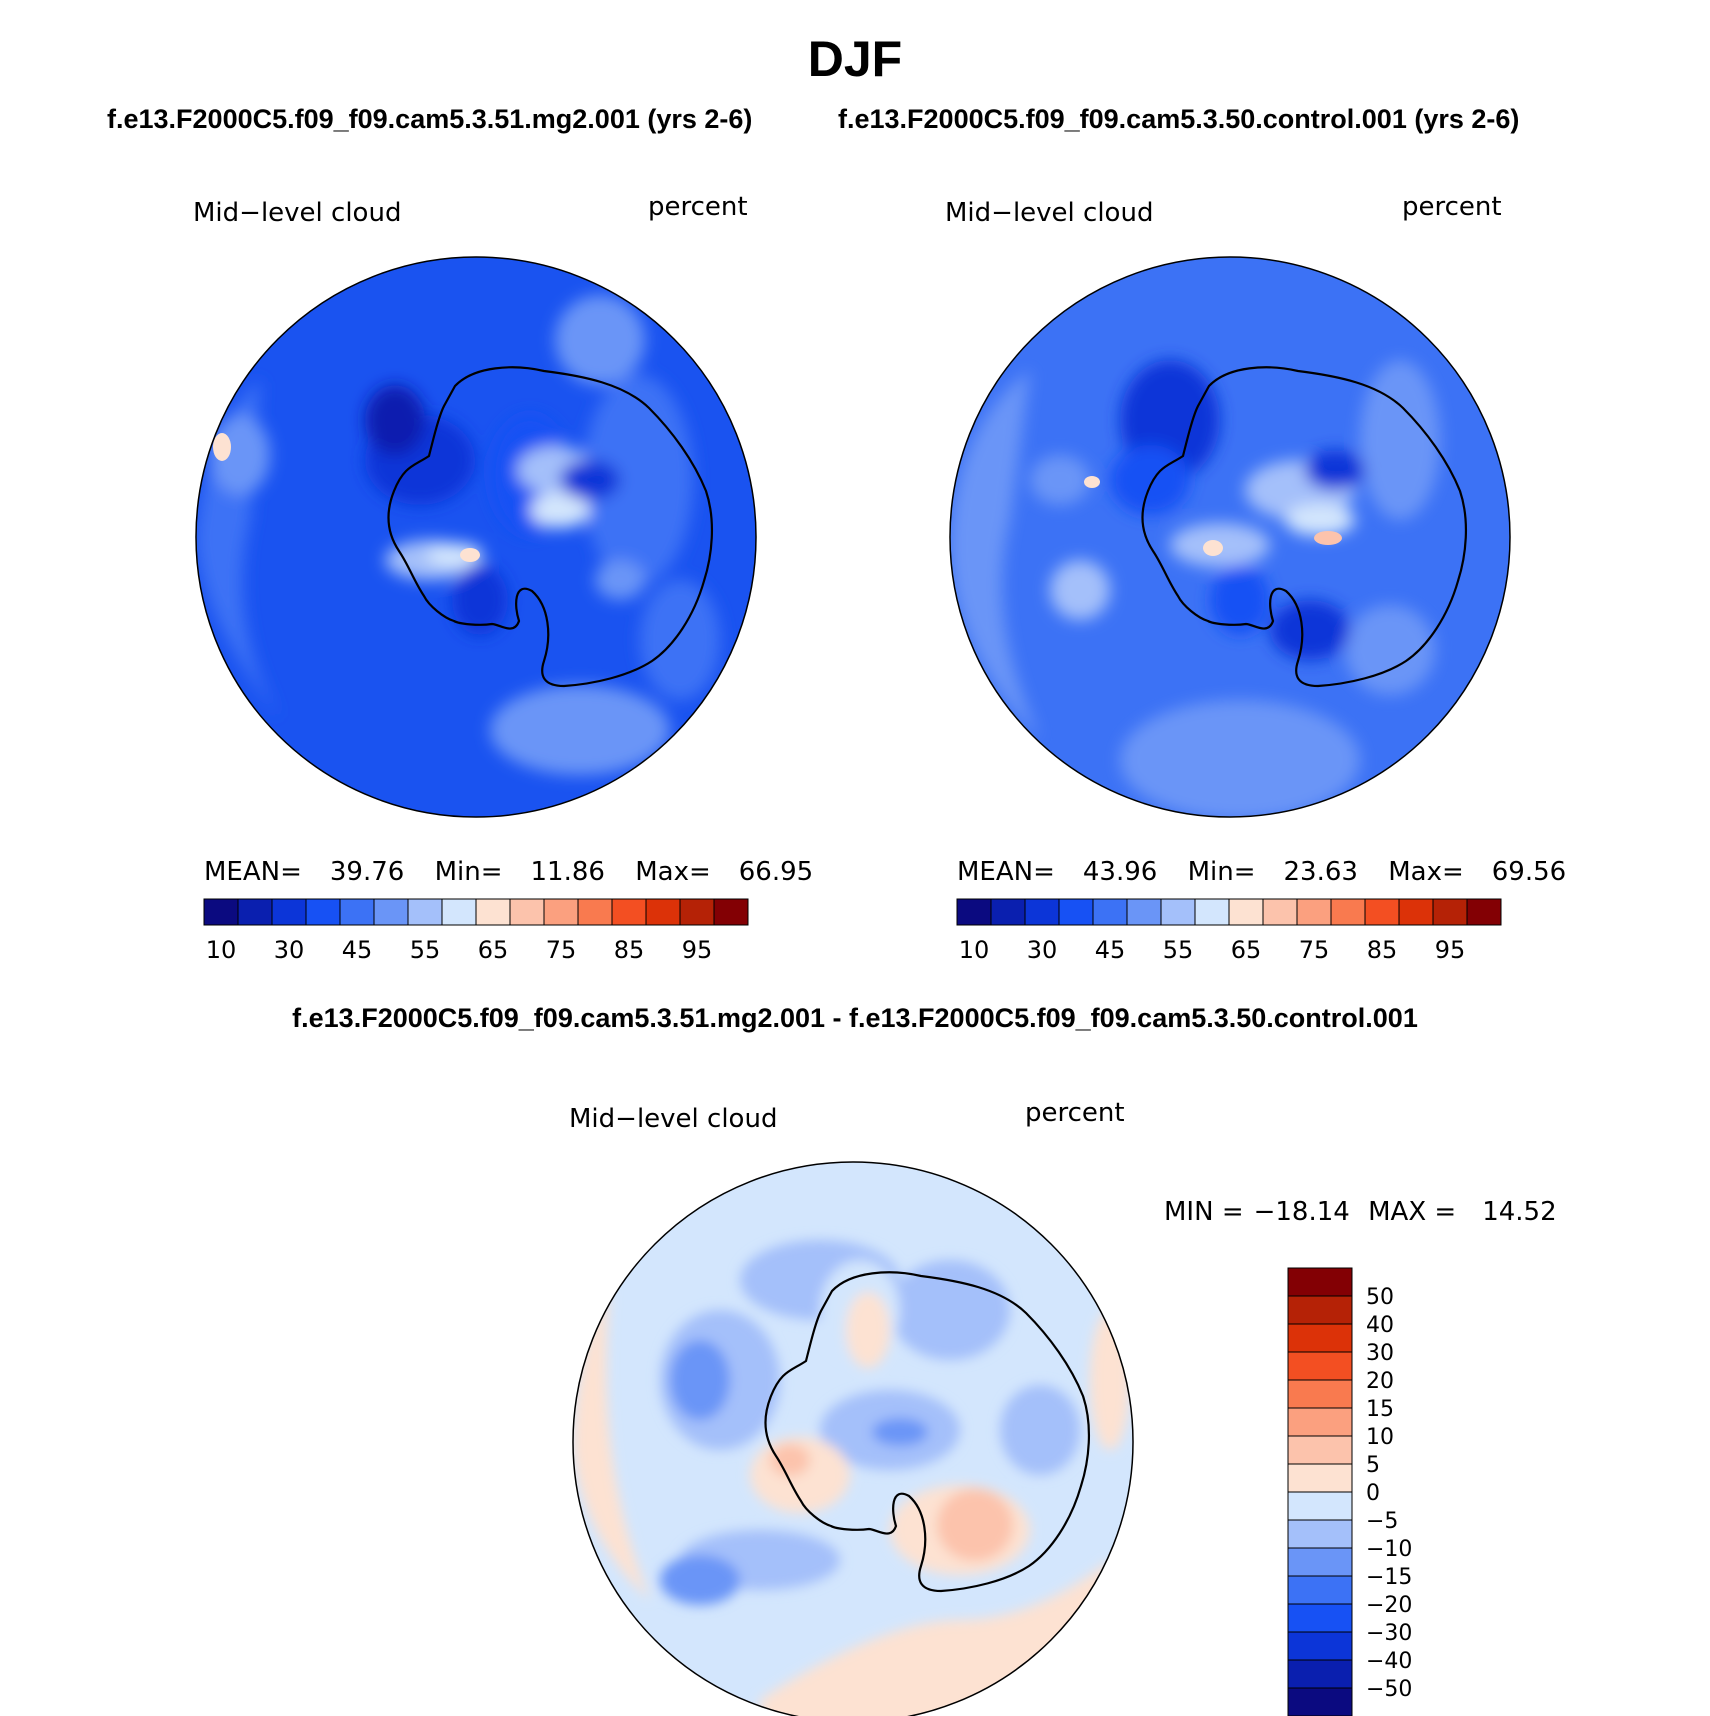 The height and width of the screenshot is (1716, 1710). I want to click on colorbar-difference-tick-label: −40, so click(1389, 1661).